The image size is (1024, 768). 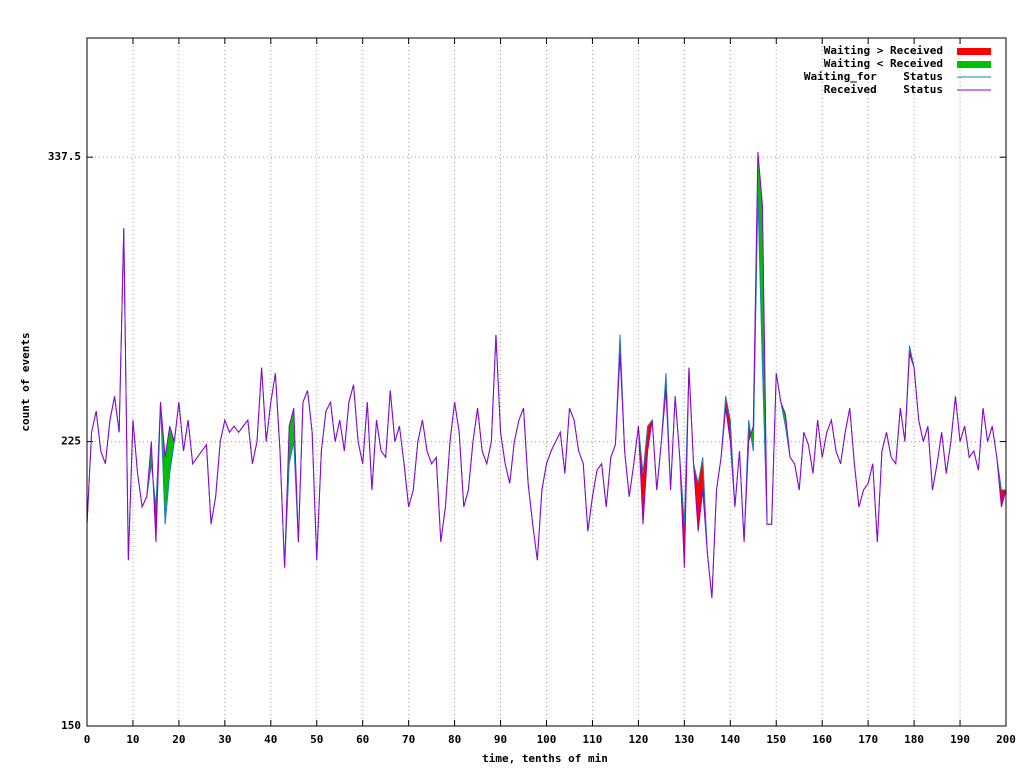 I want to click on x-tick-label: 10, so click(x=132, y=739).